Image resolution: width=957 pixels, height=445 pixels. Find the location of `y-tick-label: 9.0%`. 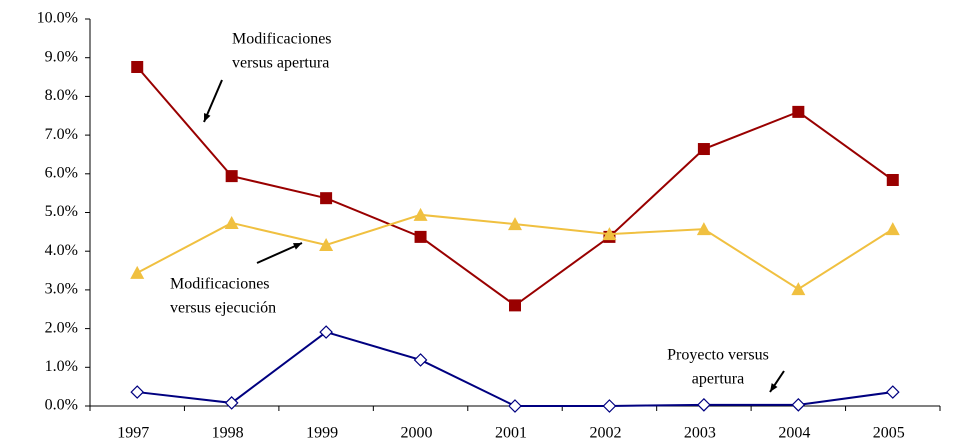

y-tick-label: 9.0% is located at coordinates (61, 56).